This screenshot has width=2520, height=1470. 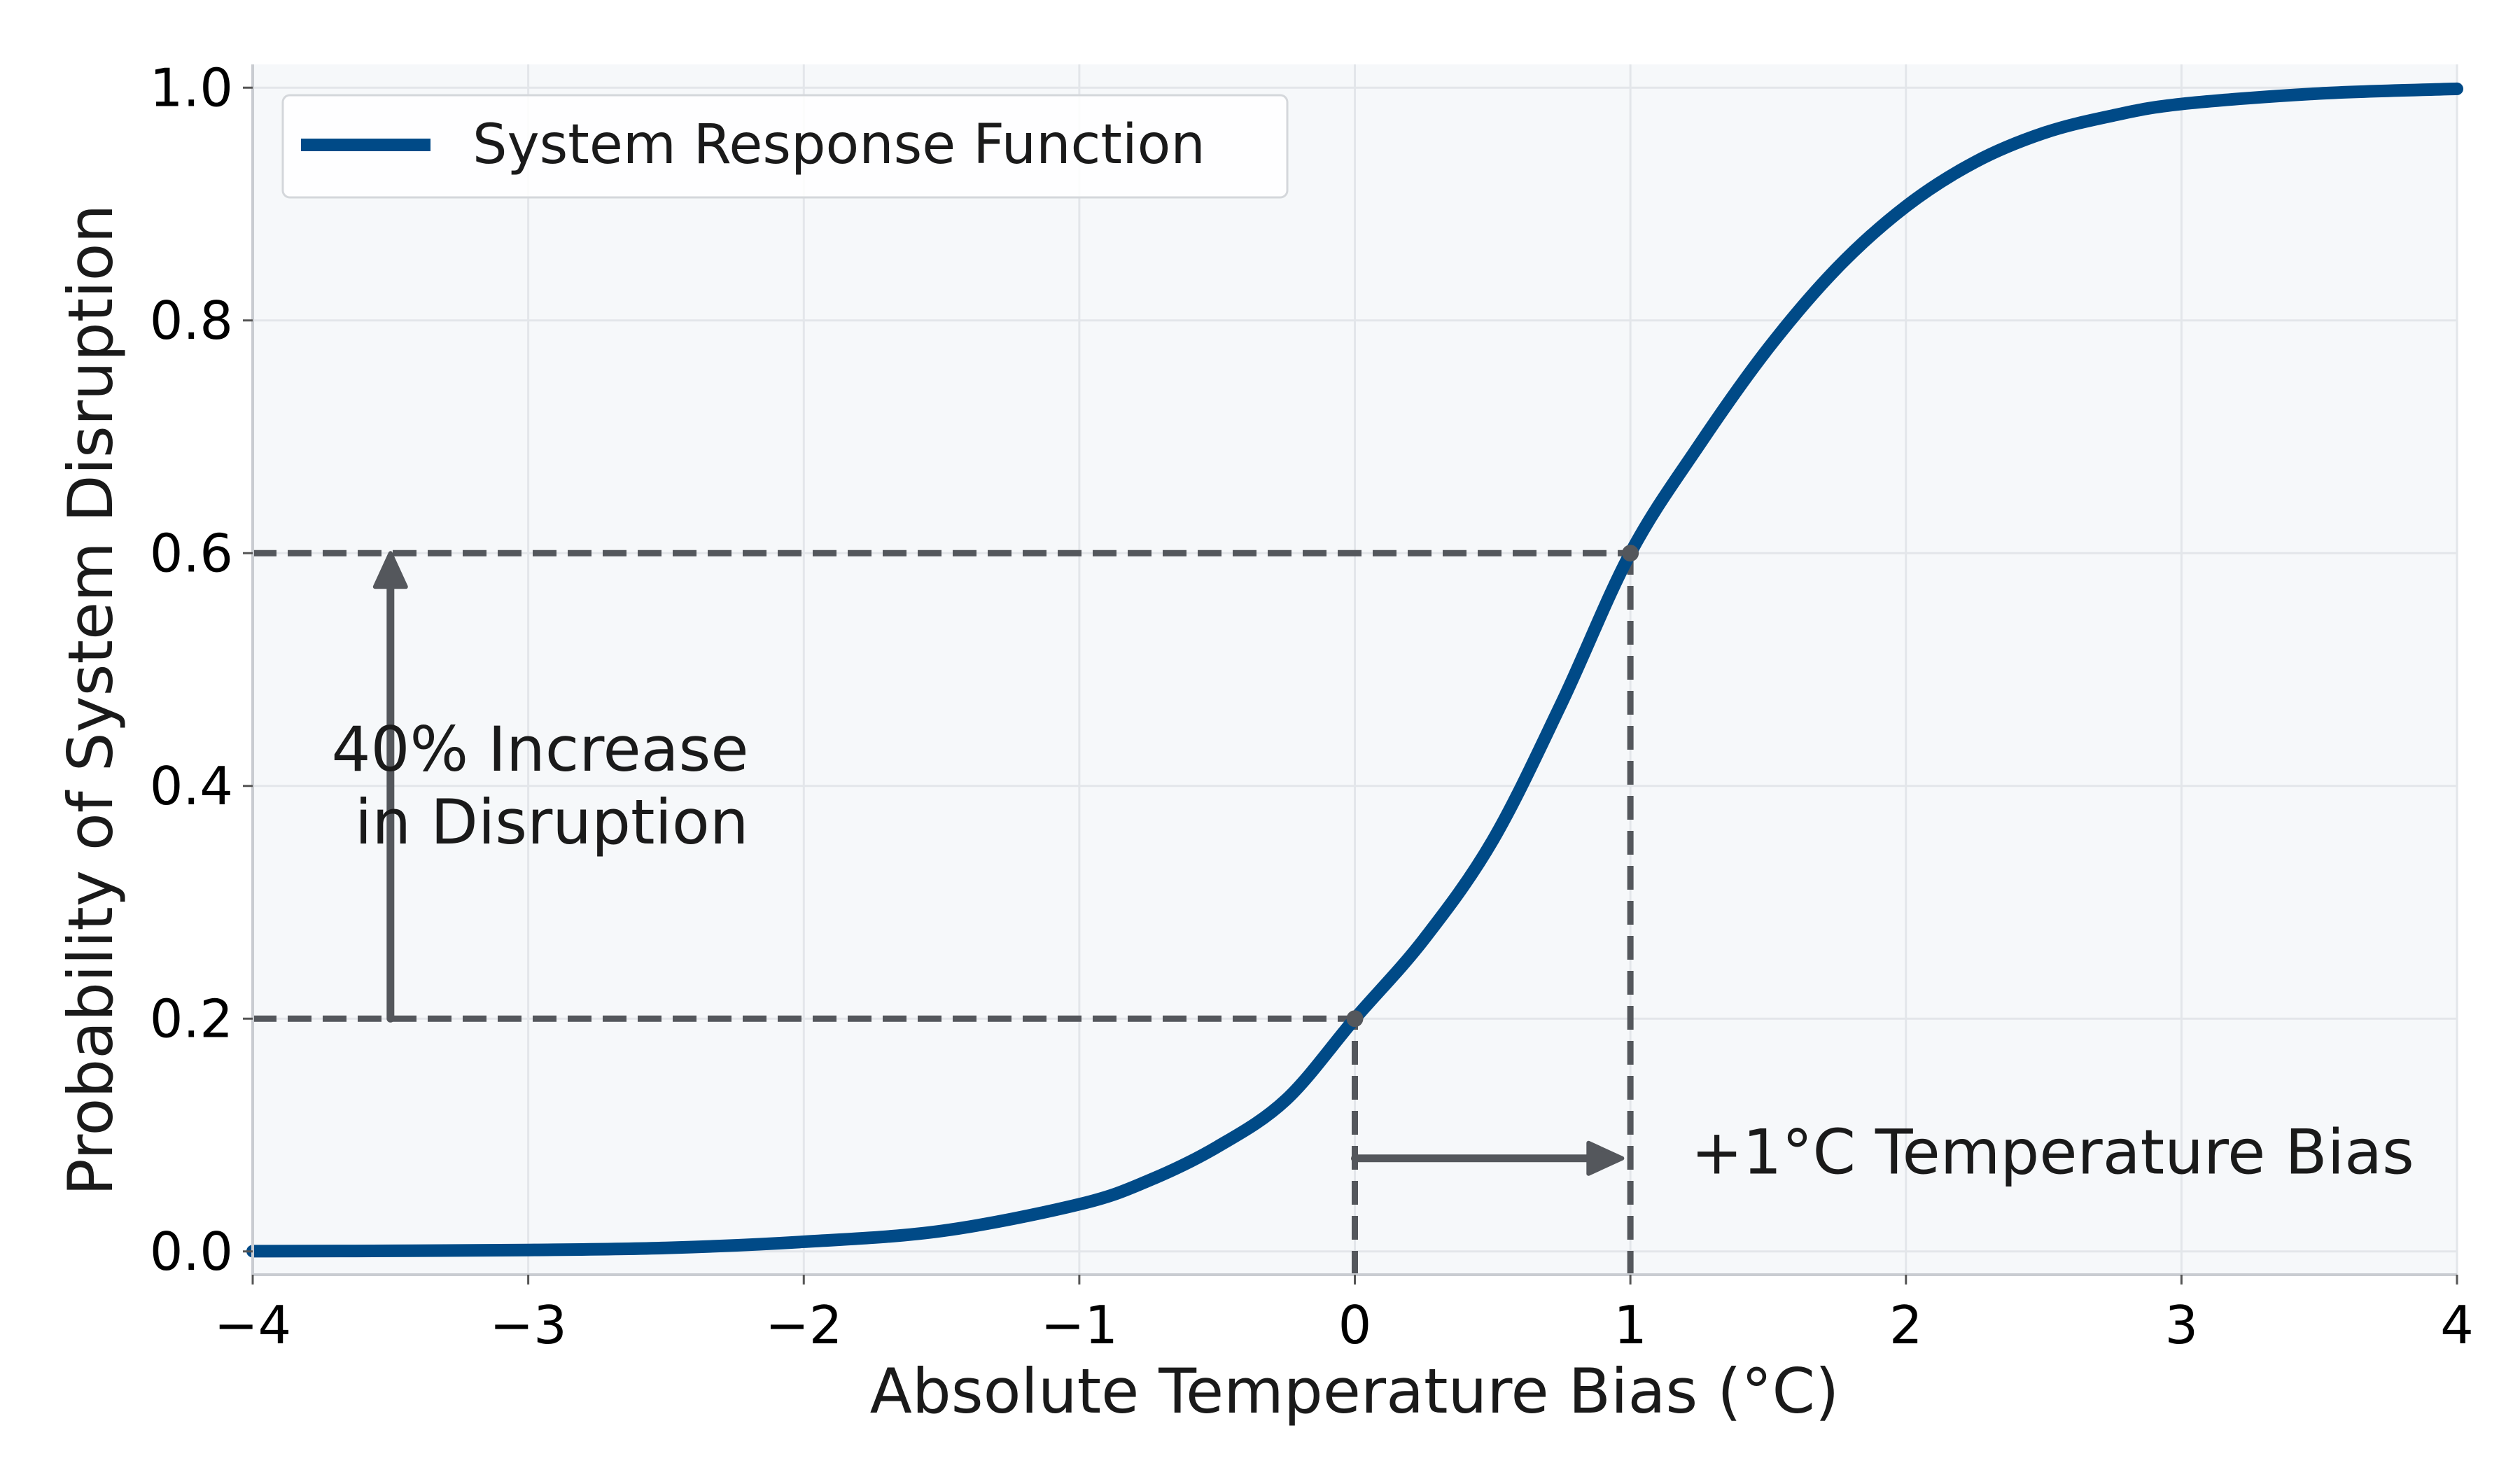 I want to click on x-tick-label: 3, so click(x=2182, y=1325).